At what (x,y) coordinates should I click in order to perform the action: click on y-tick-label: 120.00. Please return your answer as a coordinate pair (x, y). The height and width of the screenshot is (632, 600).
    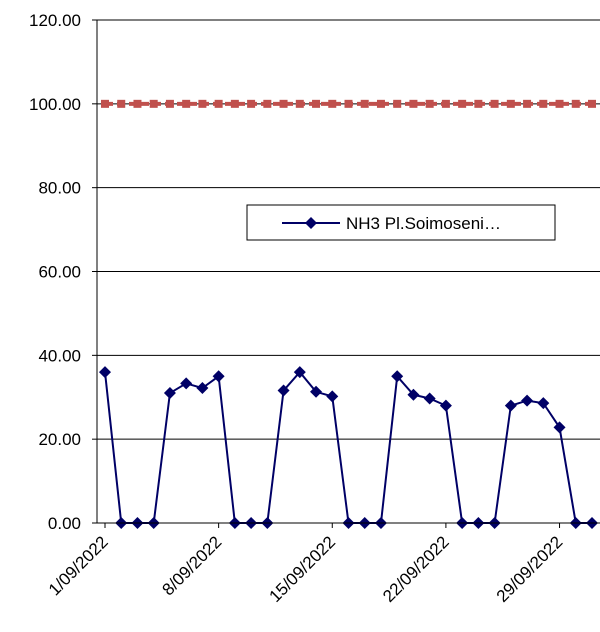
    Looking at the image, I should click on (55, 20).